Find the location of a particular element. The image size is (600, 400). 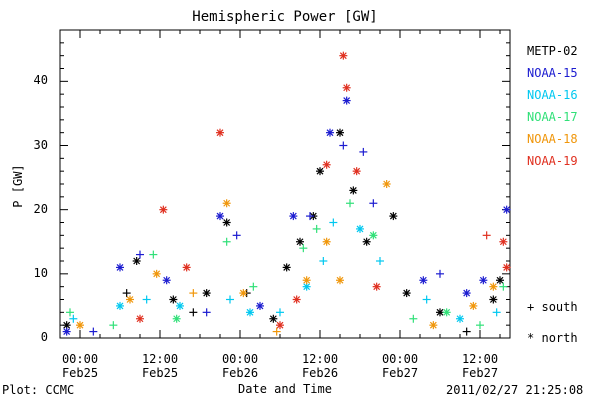

marker-legend-north: * north is located at coordinates (552, 338).